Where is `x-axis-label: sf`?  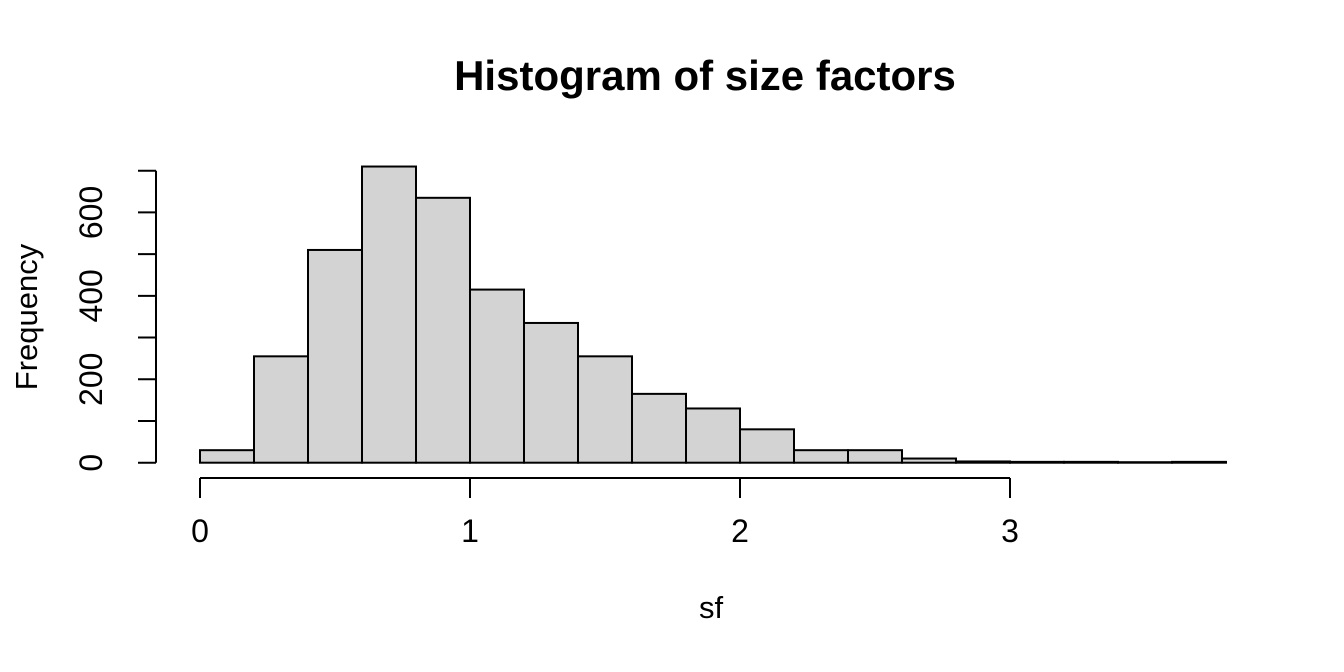
x-axis-label: sf is located at coordinates (711, 607).